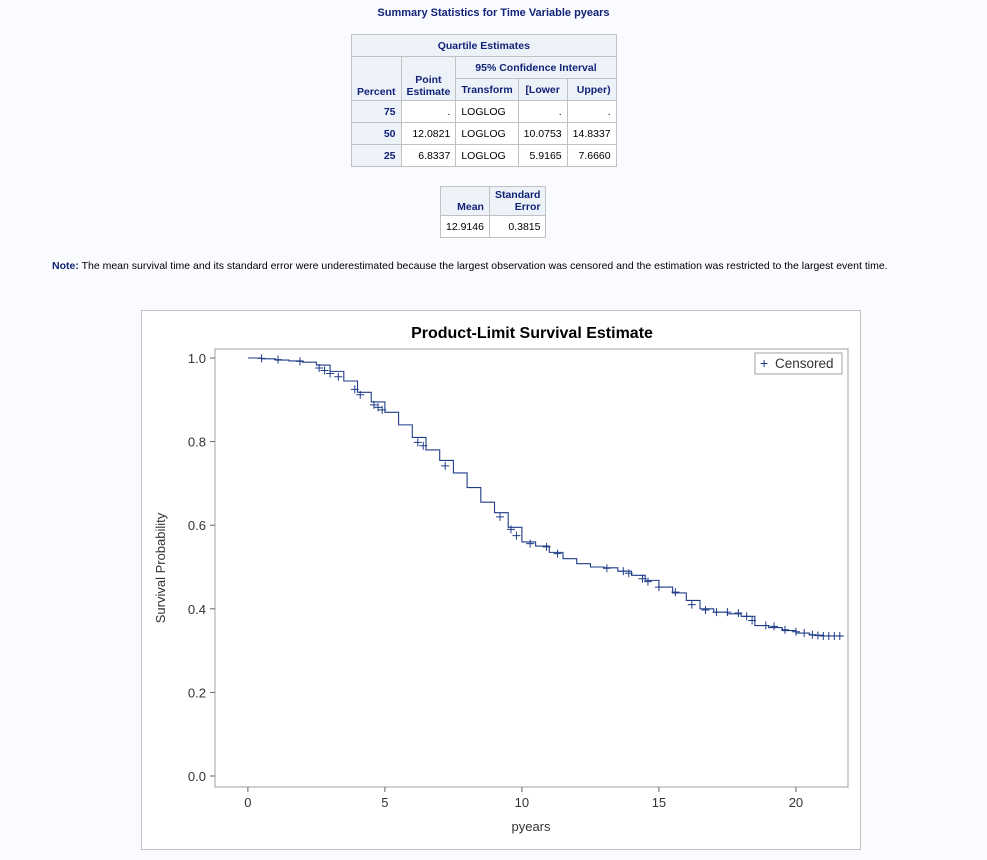  I want to click on point-header-line2: Estimate, so click(428, 92).